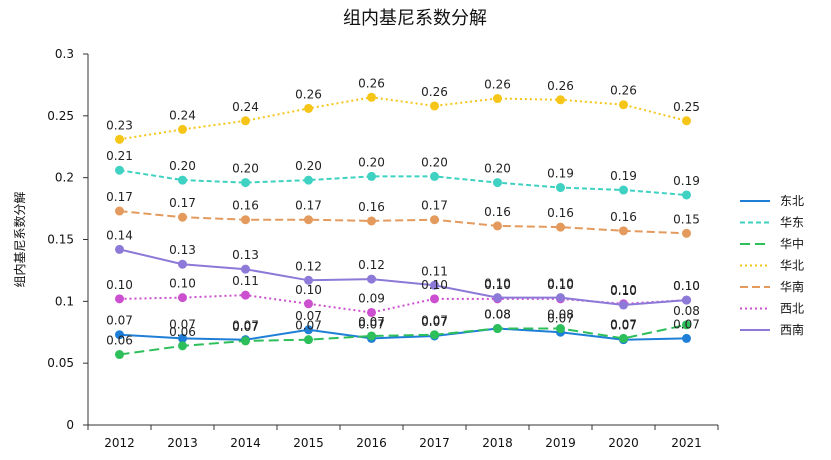 This screenshot has width=831, height=460. I want to click on legend-item: 西南, so click(772, 329).